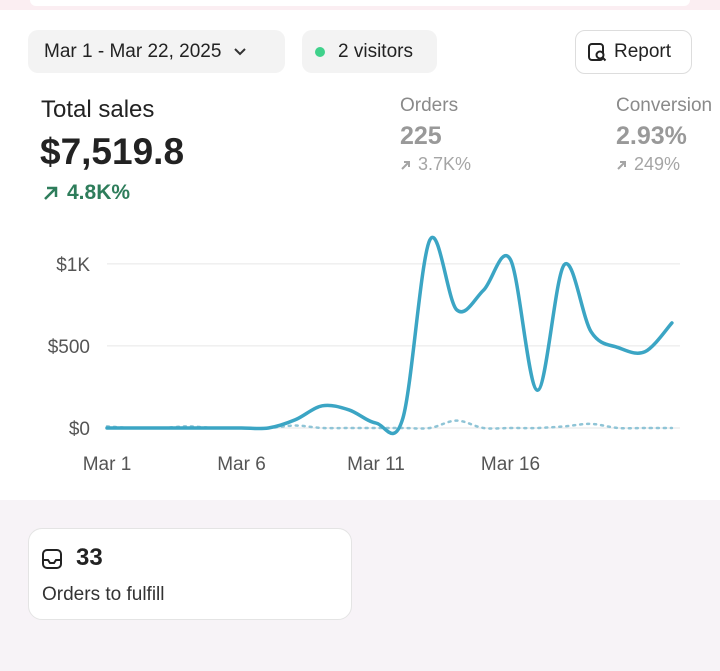  What do you see at coordinates (320, 51) in the screenshot?
I see `live-dot` at bounding box center [320, 51].